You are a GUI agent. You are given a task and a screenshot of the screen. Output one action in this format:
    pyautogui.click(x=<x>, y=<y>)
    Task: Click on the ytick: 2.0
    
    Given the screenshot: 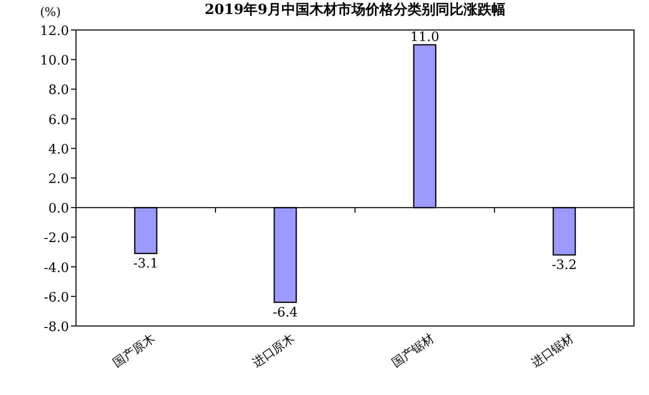 What is the action you would take?
    pyautogui.click(x=58, y=179)
    